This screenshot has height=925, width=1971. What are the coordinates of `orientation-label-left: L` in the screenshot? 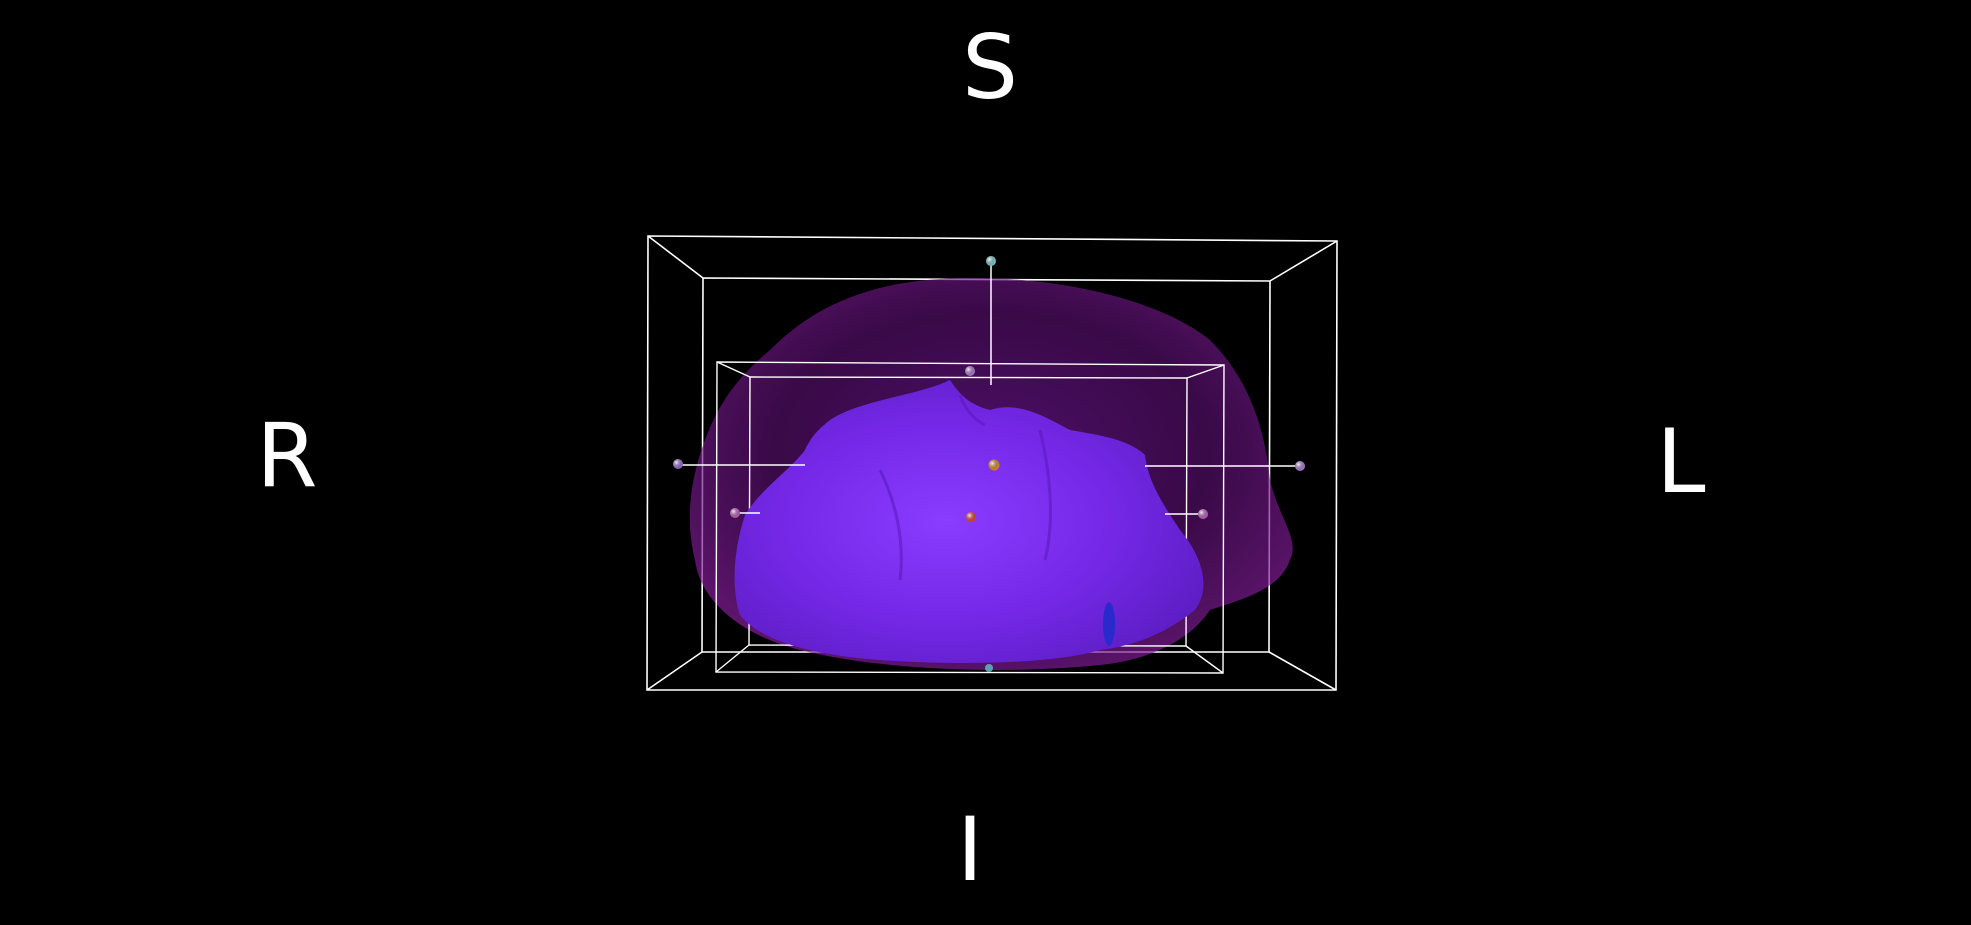 It's located at (1681, 461).